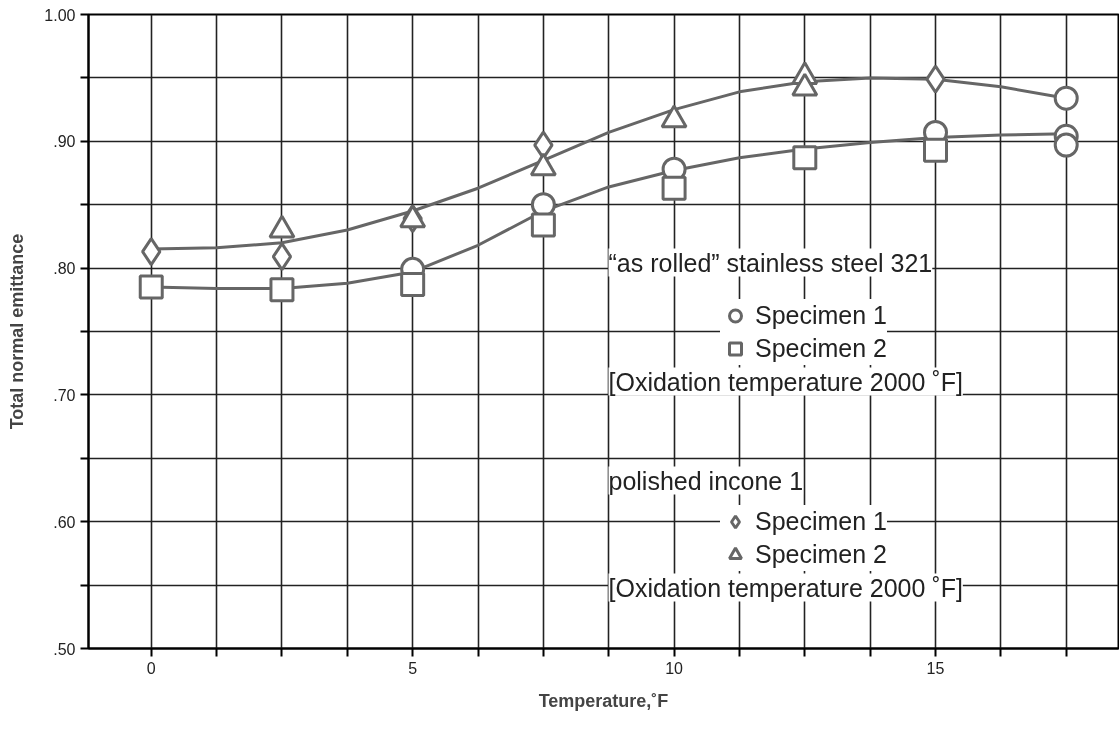 Image resolution: width=1119 pixels, height=752 pixels. What do you see at coordinates (706, 480) in the screenshot?
I see `annotation: polished incone 1` at bounding box center [706, 480].